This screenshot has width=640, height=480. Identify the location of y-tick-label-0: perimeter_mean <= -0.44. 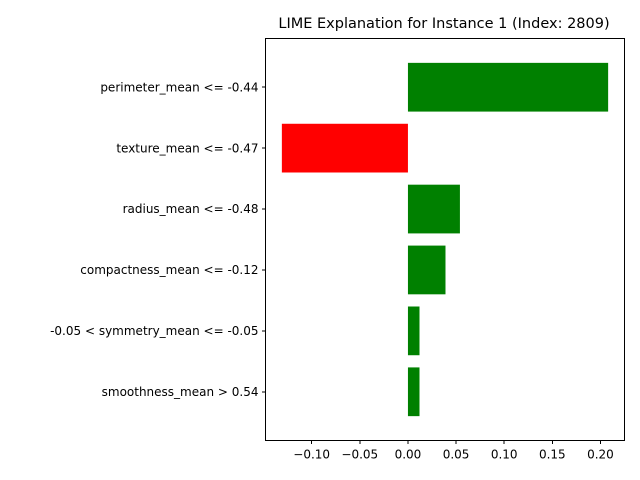
(179, 87).